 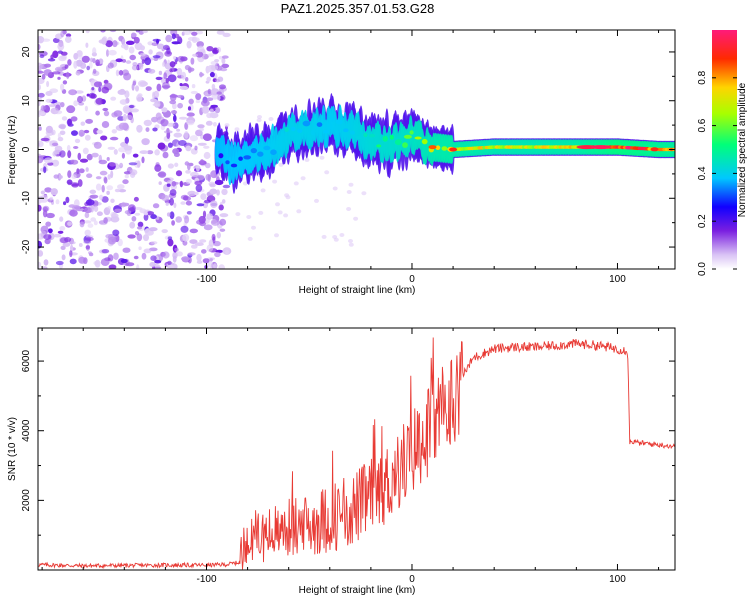 What do you see at coordinates (412, 579) in the screenshot?
I see `x-tick-label: 0` at bounding box center [412, 579].